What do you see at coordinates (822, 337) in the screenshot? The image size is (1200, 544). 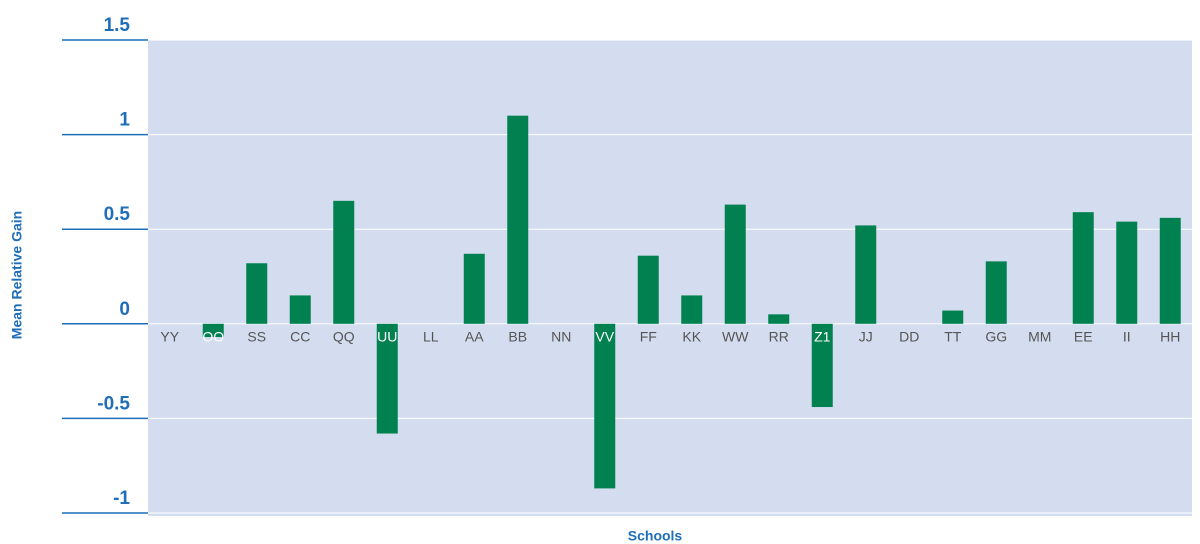 I see `x-tick-label: Z1` at bounding box center [822, 337].